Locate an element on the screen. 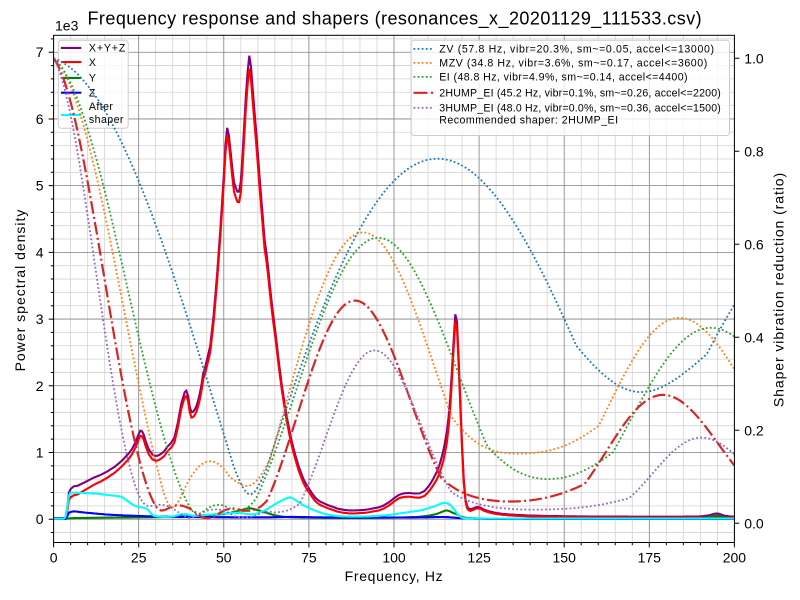 Image resolution: width=800 pixels, height=600 pixels. svg-text: 3 is located at coordinates (40, 319).